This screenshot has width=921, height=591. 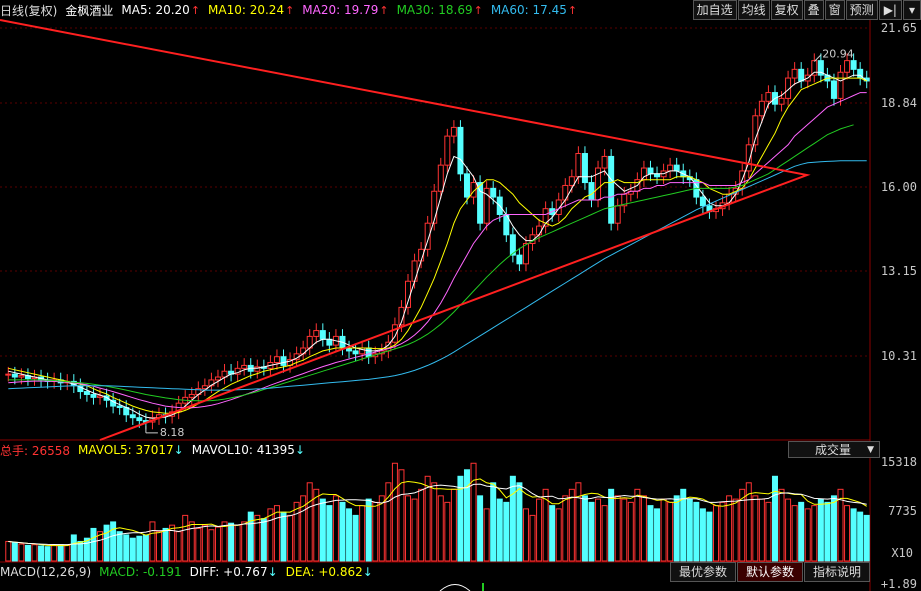 What do you see at coordinates (753, 10) in the screenshot?
I see `moving-average-button: 均线` at bounding box center [753, 10].